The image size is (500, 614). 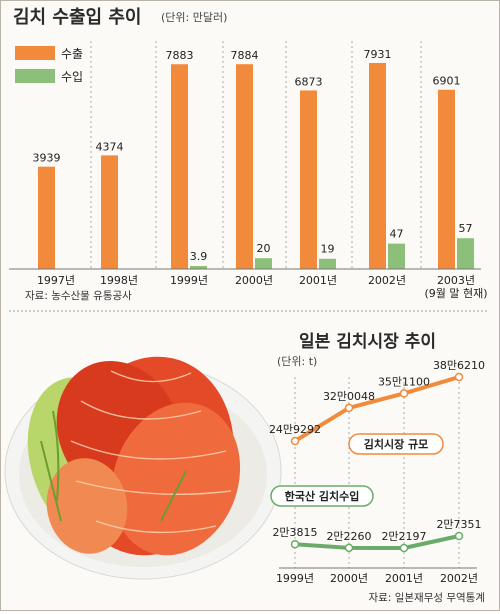 I want to click on import-value-label: 57, so click(x=466, y=228).